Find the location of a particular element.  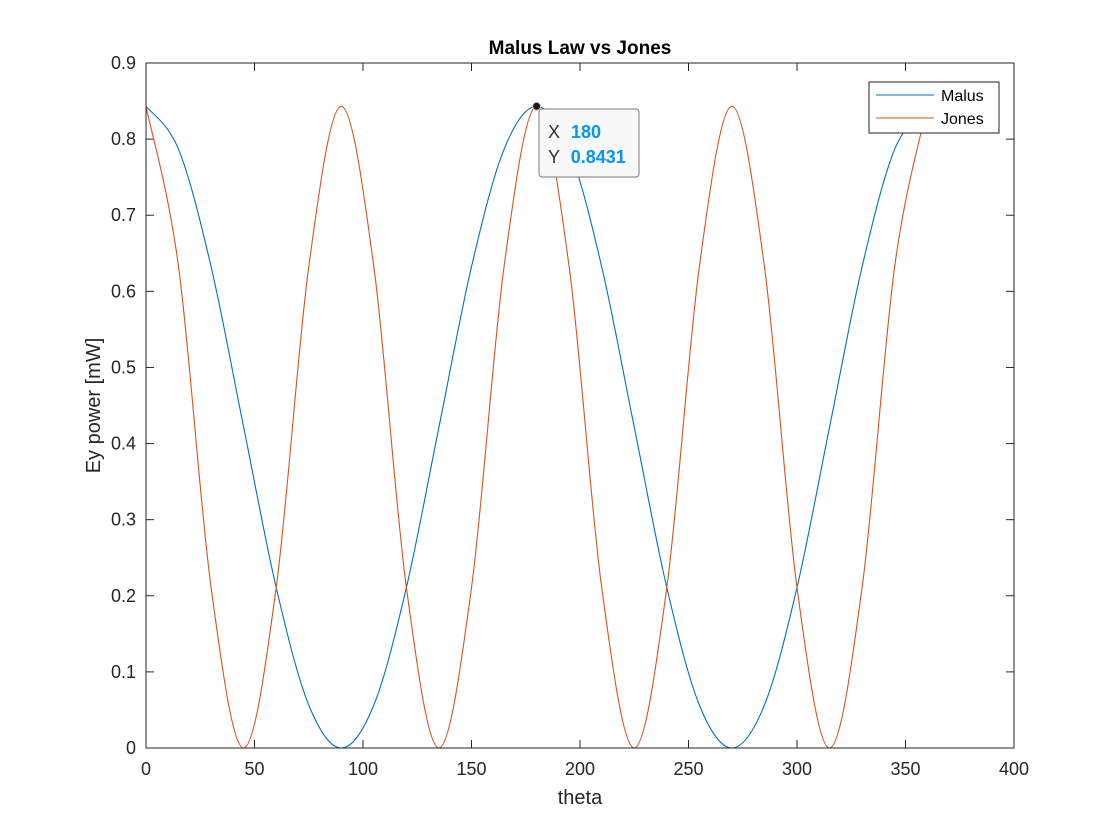

datatip-marker is located at coordinates (537, 106).